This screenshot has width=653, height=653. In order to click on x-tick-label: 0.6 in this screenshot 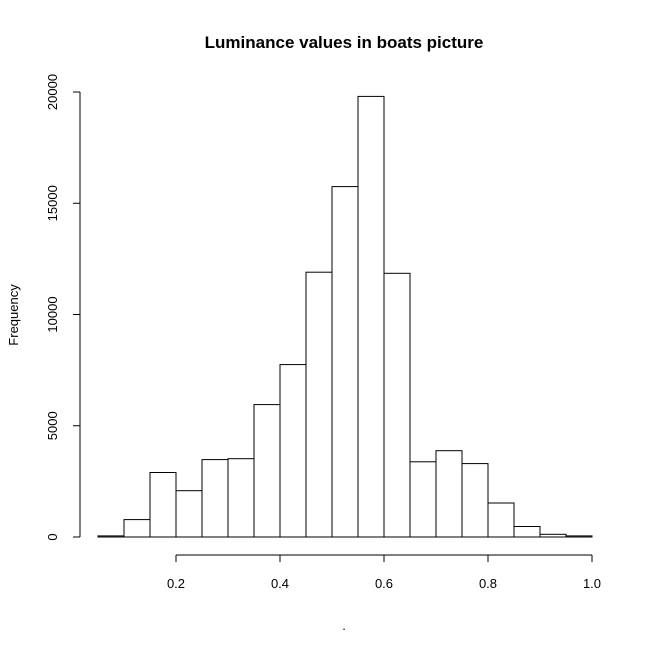, I will do `click(384, 583)`.